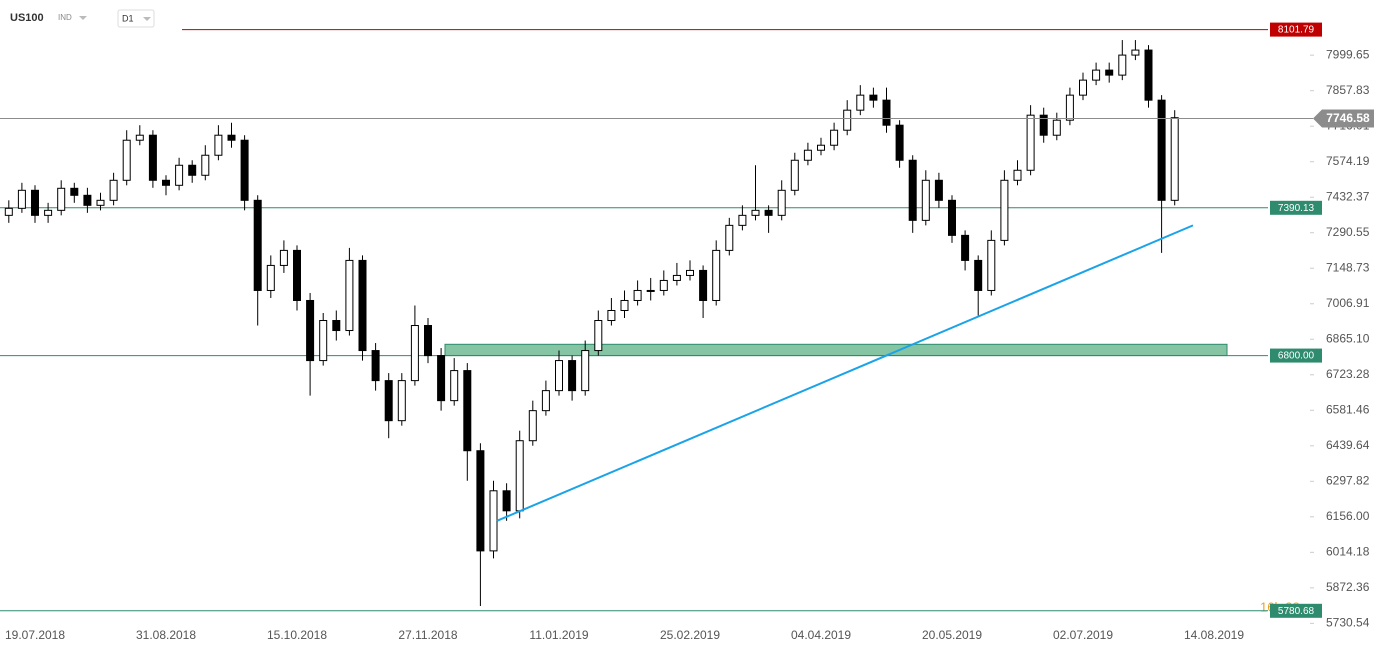 The image size is (1387, 659). What do you see at coordinates (1348, 161) in the screenshot?
I see `y-tick-label: 7574.19` at bounding box center [1348, 161].